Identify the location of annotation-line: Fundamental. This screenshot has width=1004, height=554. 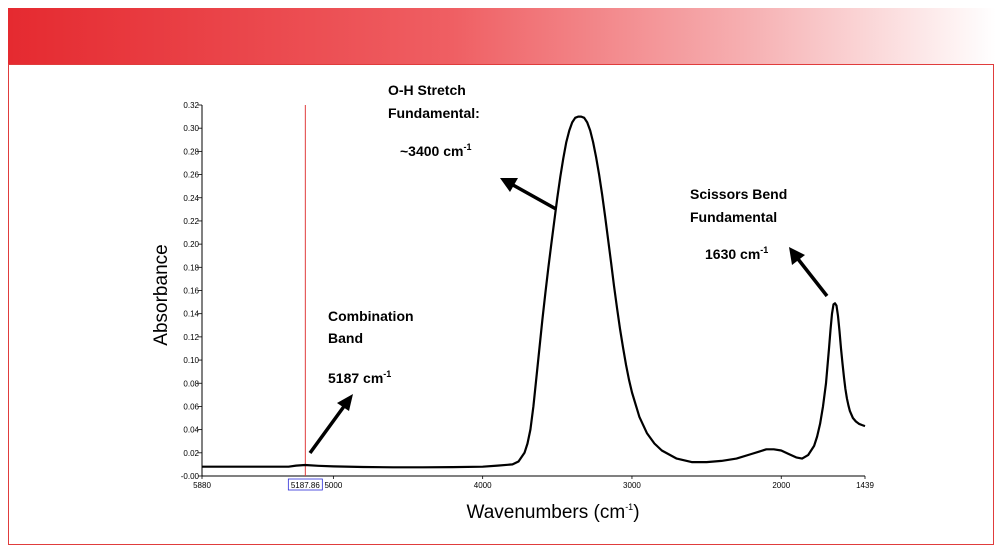
(733, 217).